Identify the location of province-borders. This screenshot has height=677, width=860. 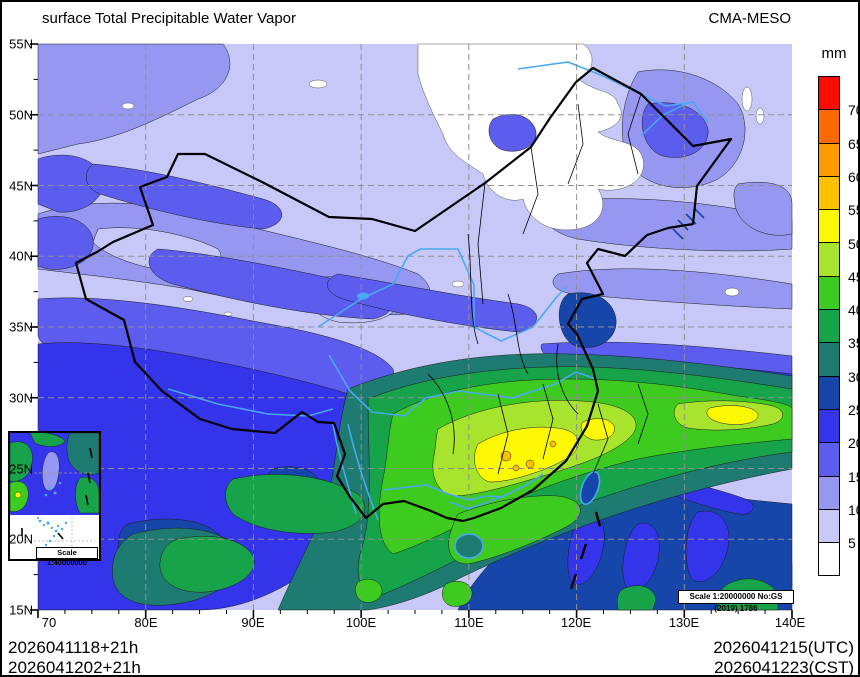
(538, 284).